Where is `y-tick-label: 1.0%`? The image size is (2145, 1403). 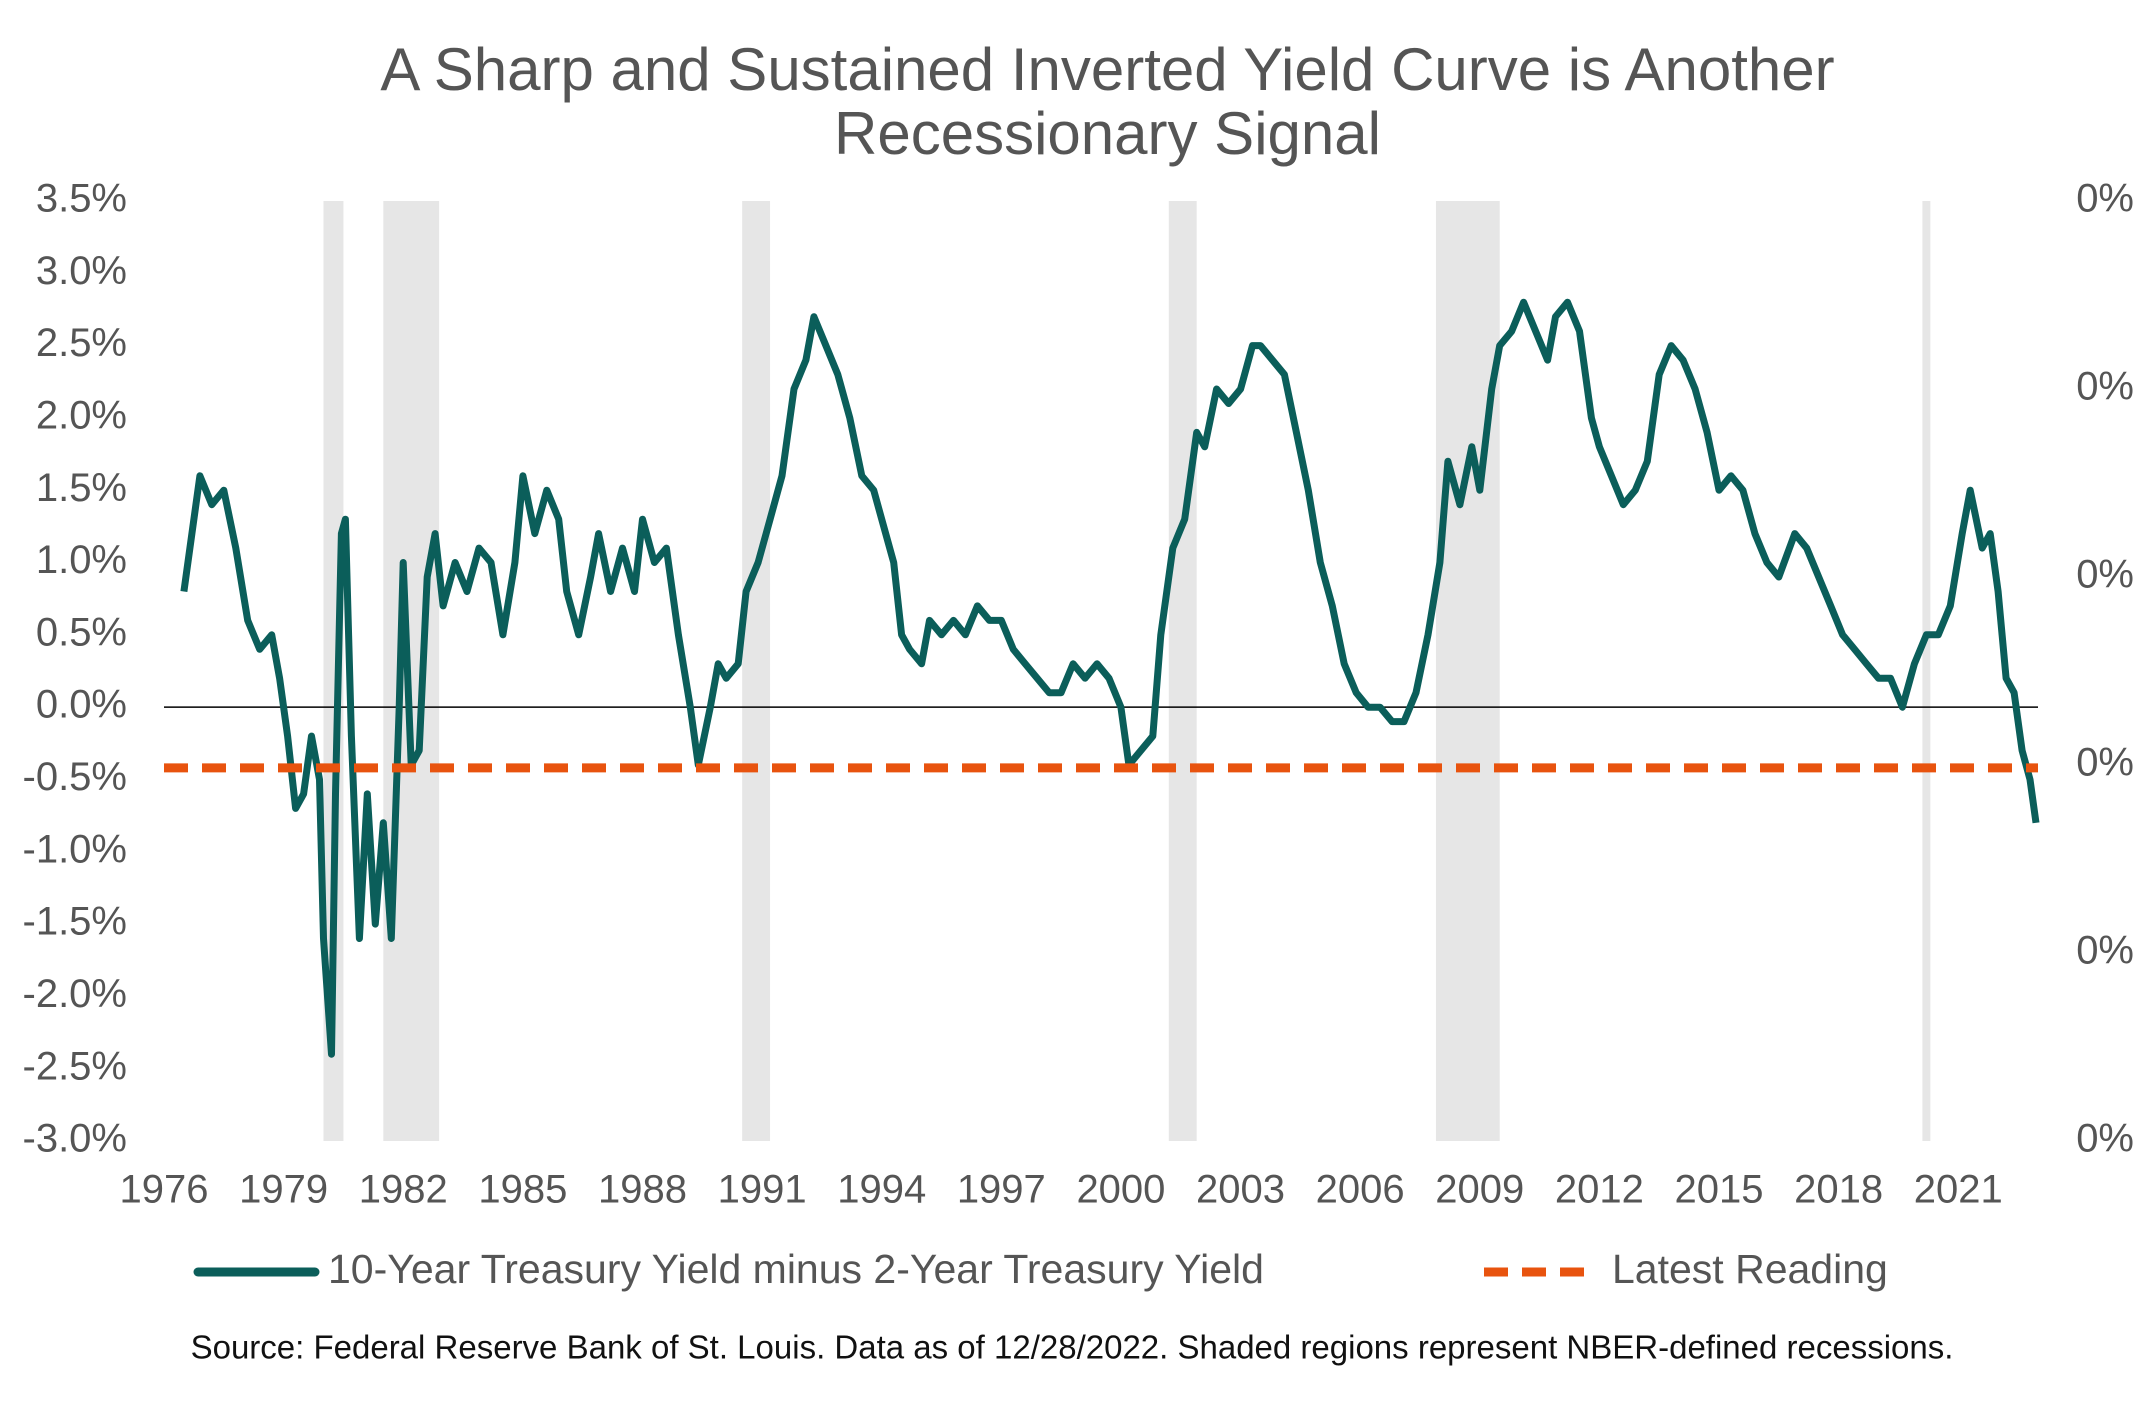
y-tick-label: 1.0% is located at coordinates (81, 560).